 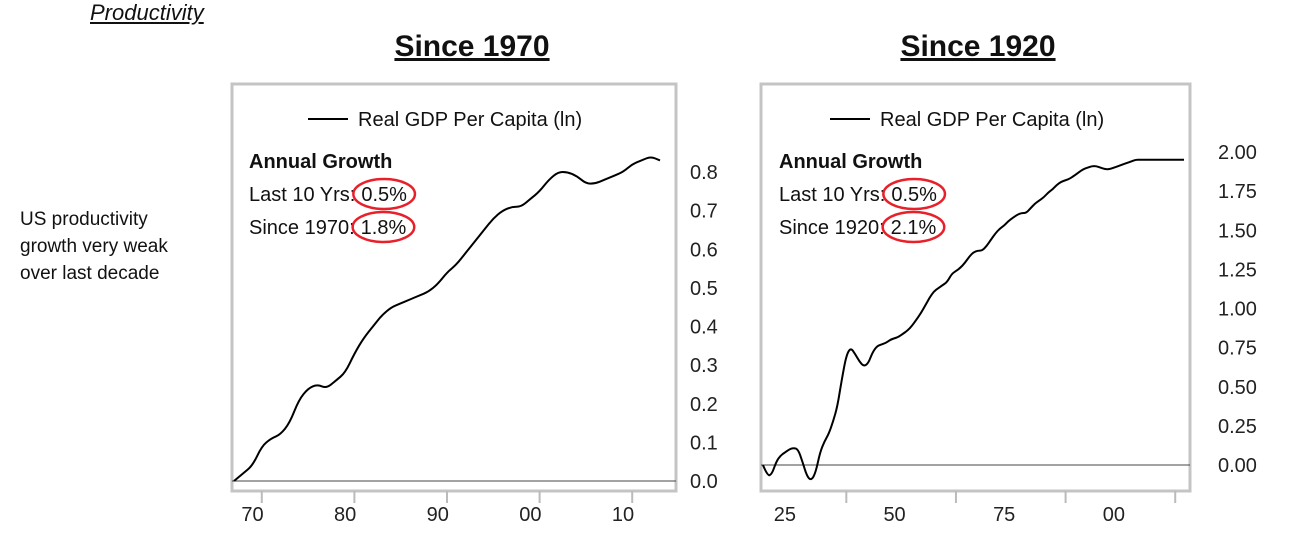 I want to click on y-tick-label: 0.4, so click(x=704, y=328).